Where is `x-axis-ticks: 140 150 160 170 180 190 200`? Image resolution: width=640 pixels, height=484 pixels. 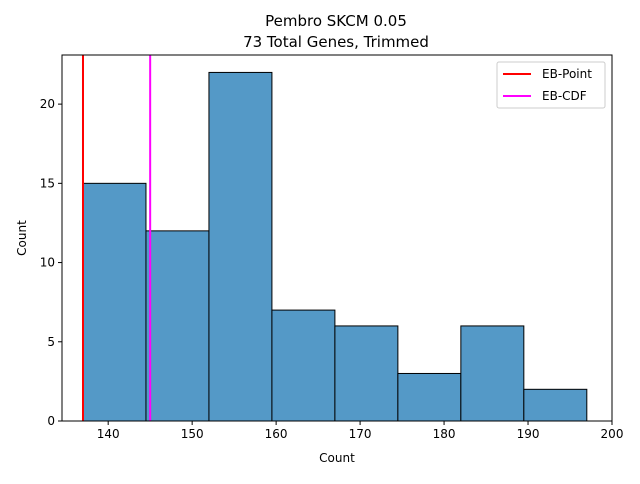
x-axis-ticks: 140 150 160 170 180 190 200 is located at coordinates (360, 431).